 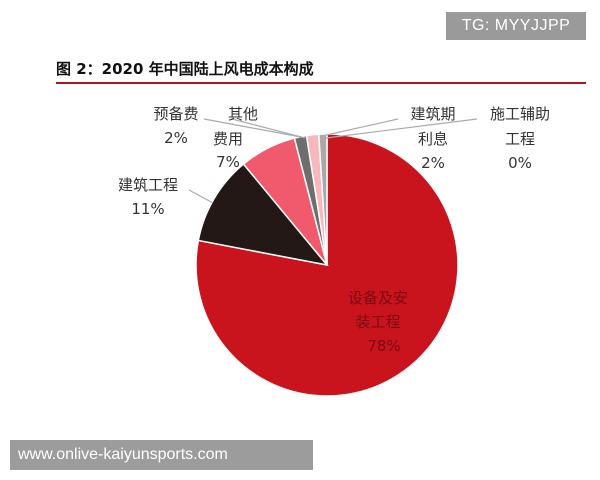 I want to click on slice-value-label: 11%, so click(x=147, y=209).